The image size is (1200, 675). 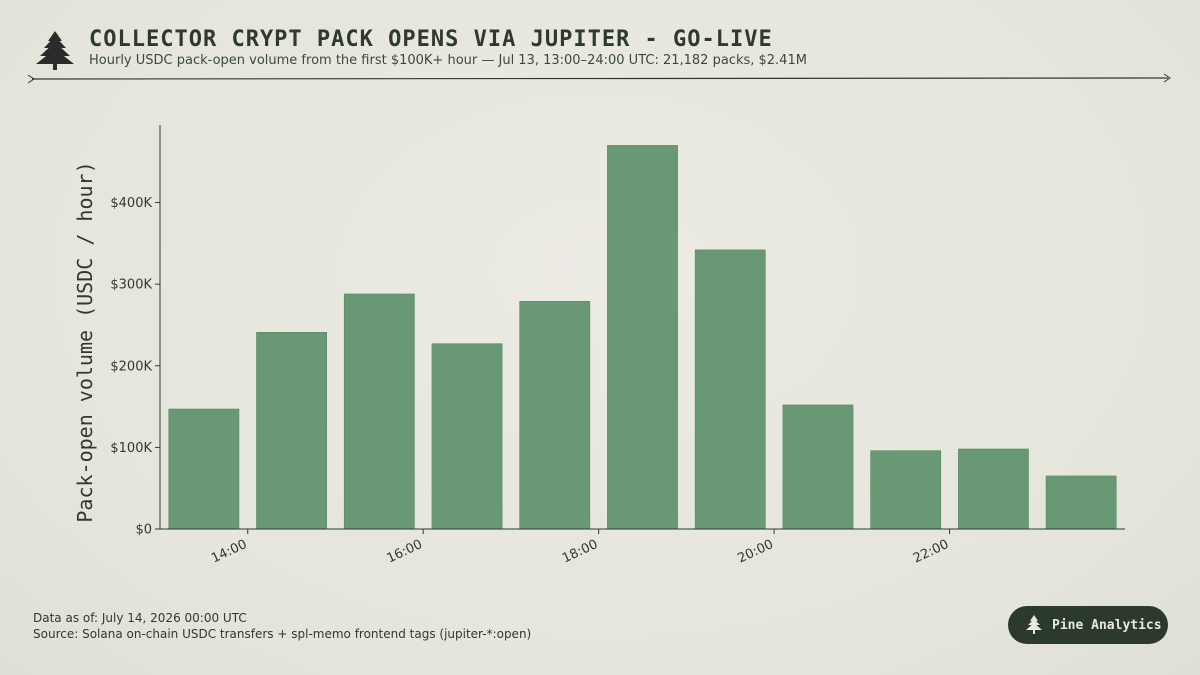 What do you see at coordinates (229, 551) in the screenshot?
I see `x-tick-label: 14:00` at bounding box center [229, 551].